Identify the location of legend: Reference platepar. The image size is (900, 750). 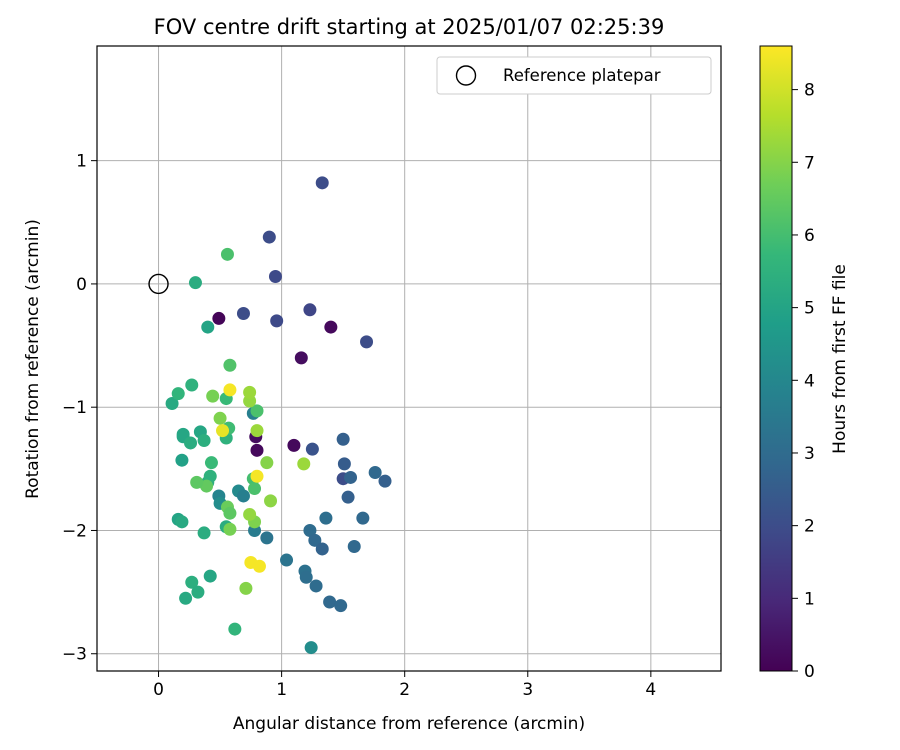
(574, 75).